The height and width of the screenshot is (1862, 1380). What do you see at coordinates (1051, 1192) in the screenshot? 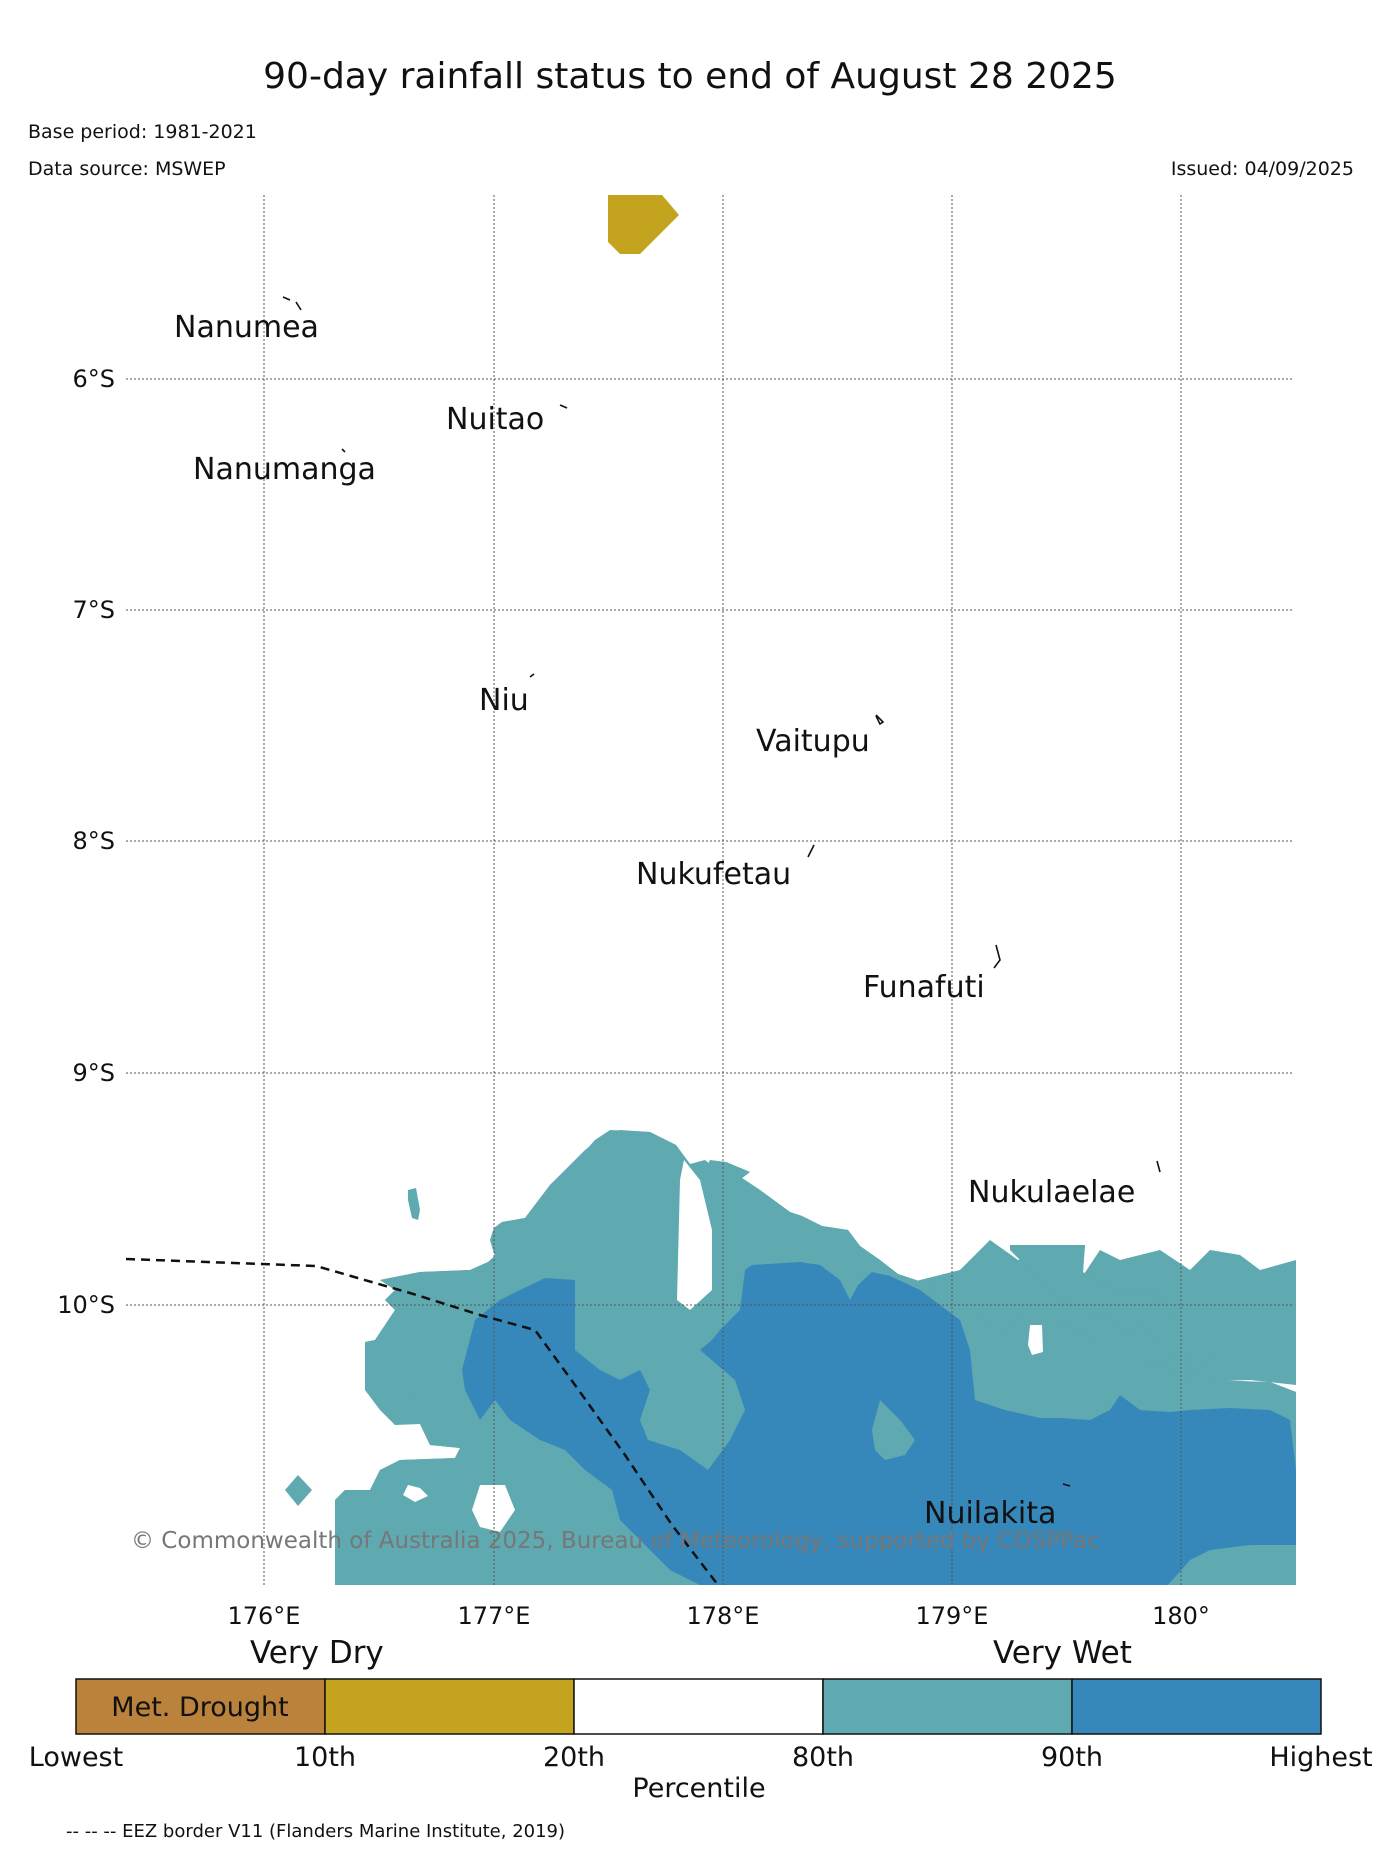
I see `place-label-nukulaelae: Nukulaelae` at bounding box center [1051, 1192].